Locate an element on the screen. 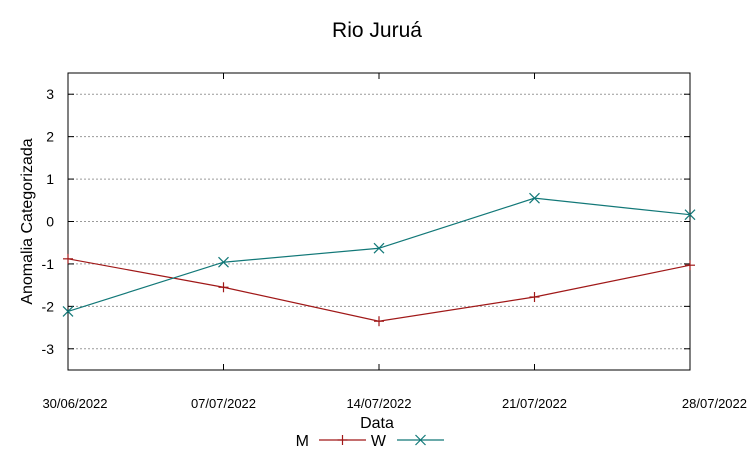 The height and width of the screenshot is (464, 753). y-tick-label: 0 is located at coordinates (50, 222).